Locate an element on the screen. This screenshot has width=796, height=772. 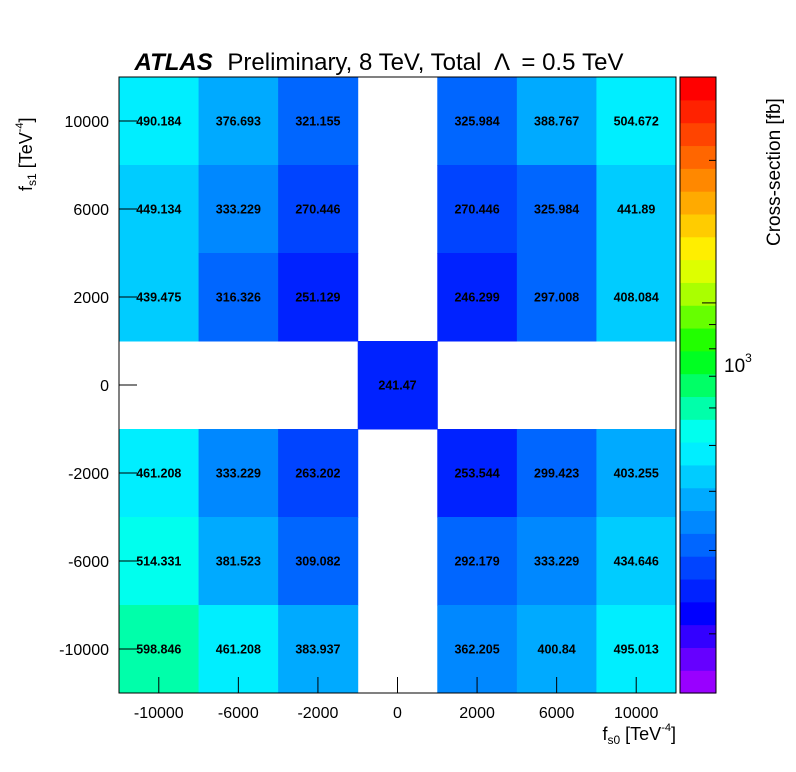
cell-value-label: 408.084 is located at coordinates (636, 298).